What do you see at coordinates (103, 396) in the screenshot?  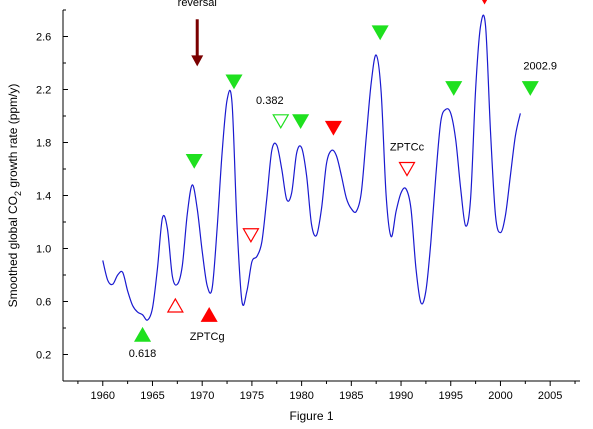 I see `x-tick-label: 1960` at bounding box center [103, 396].